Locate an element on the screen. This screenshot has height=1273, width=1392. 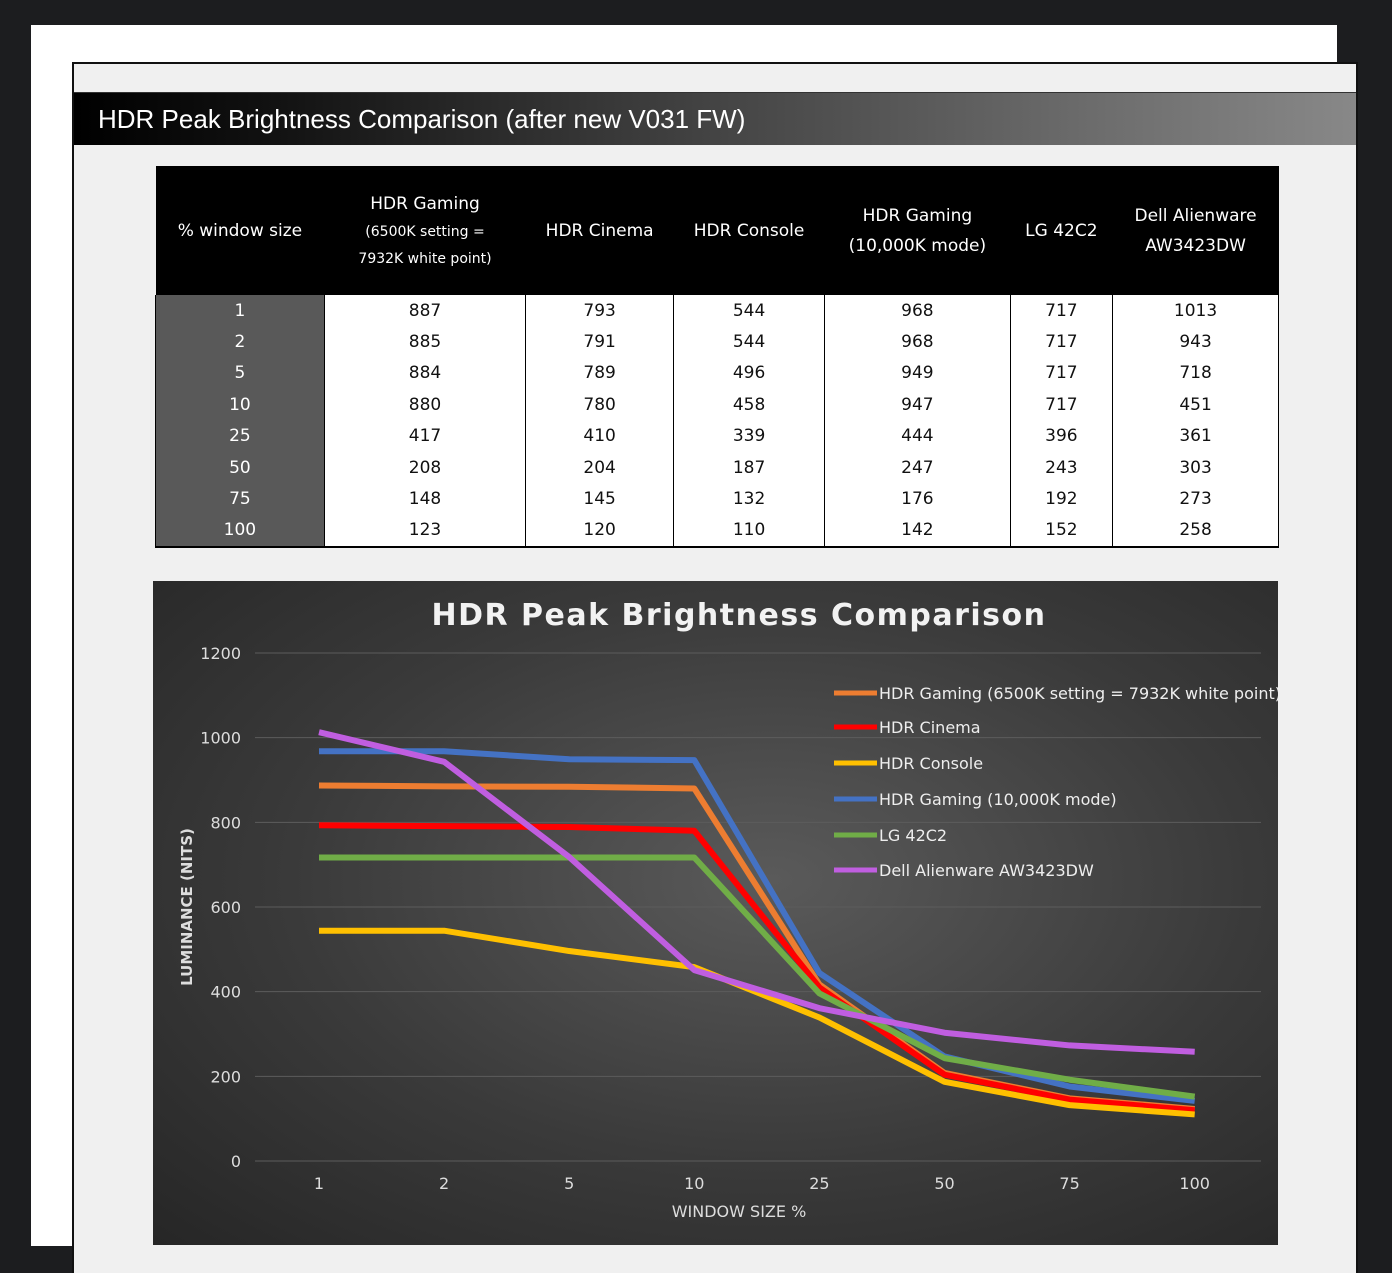
value-cell: 884 is located at coordinates (425, 373).